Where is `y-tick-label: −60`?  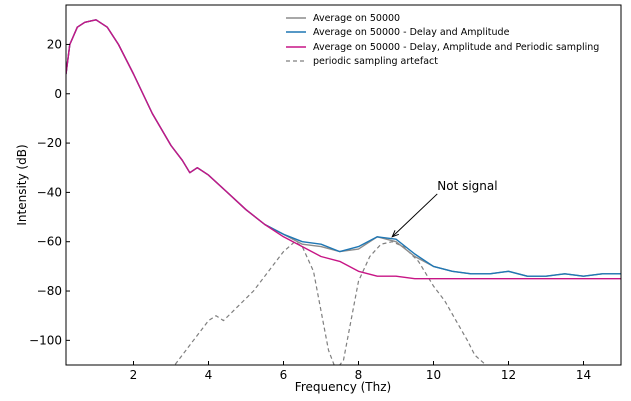
y-tick-label: −60 is located at coordinates (49, 242).